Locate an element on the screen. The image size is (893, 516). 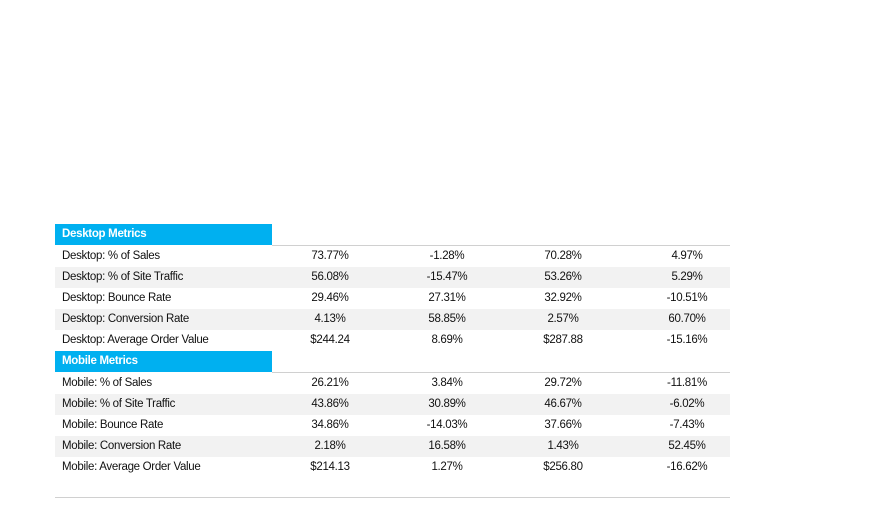
value-cell: 43.86% is located at coordinates (330, 404).